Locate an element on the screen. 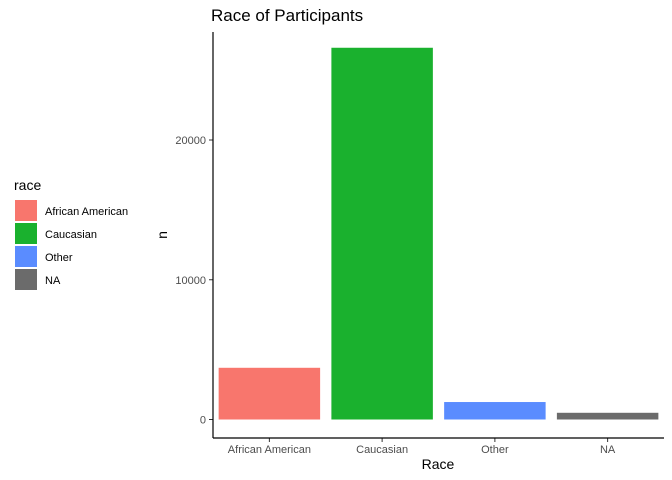  y-ticks-group: 0 10000 20000 is located at coordinates (194, 281).